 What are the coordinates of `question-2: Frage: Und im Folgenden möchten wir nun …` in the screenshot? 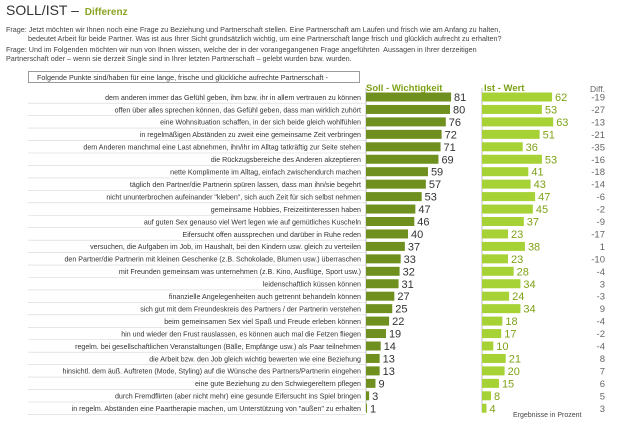 It's located at (241, 54).